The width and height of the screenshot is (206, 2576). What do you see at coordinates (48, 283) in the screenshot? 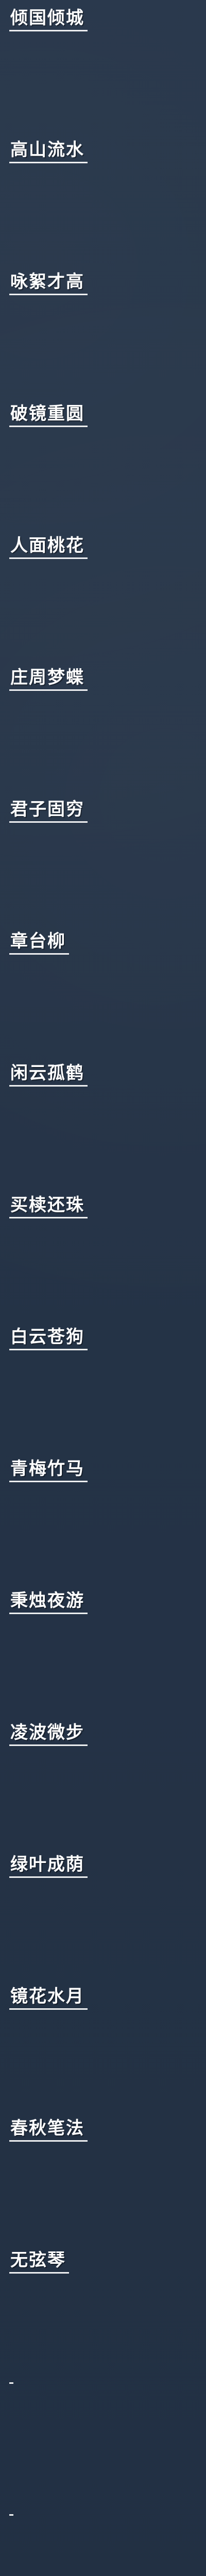
I see `idiom-title: 咏絮才高` at bounding box center [48, 283].